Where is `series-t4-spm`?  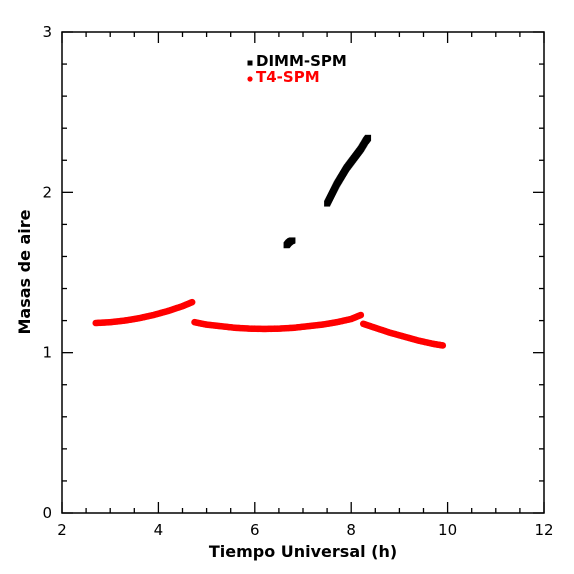 series-t4-spm is located at coordinates (269, 323).